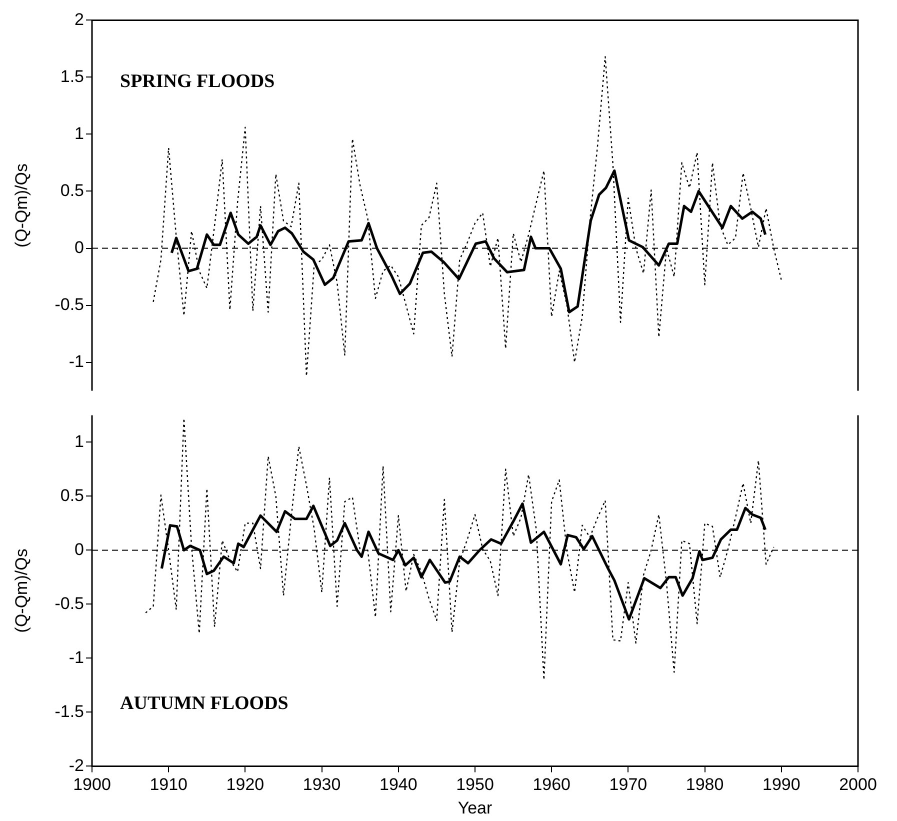 Image resolution: width=897 pixels, height=821 pixels. Describe the element at coordinates (781, 784) in the screenshot. I see `x-tick-label: 1990` at that location.